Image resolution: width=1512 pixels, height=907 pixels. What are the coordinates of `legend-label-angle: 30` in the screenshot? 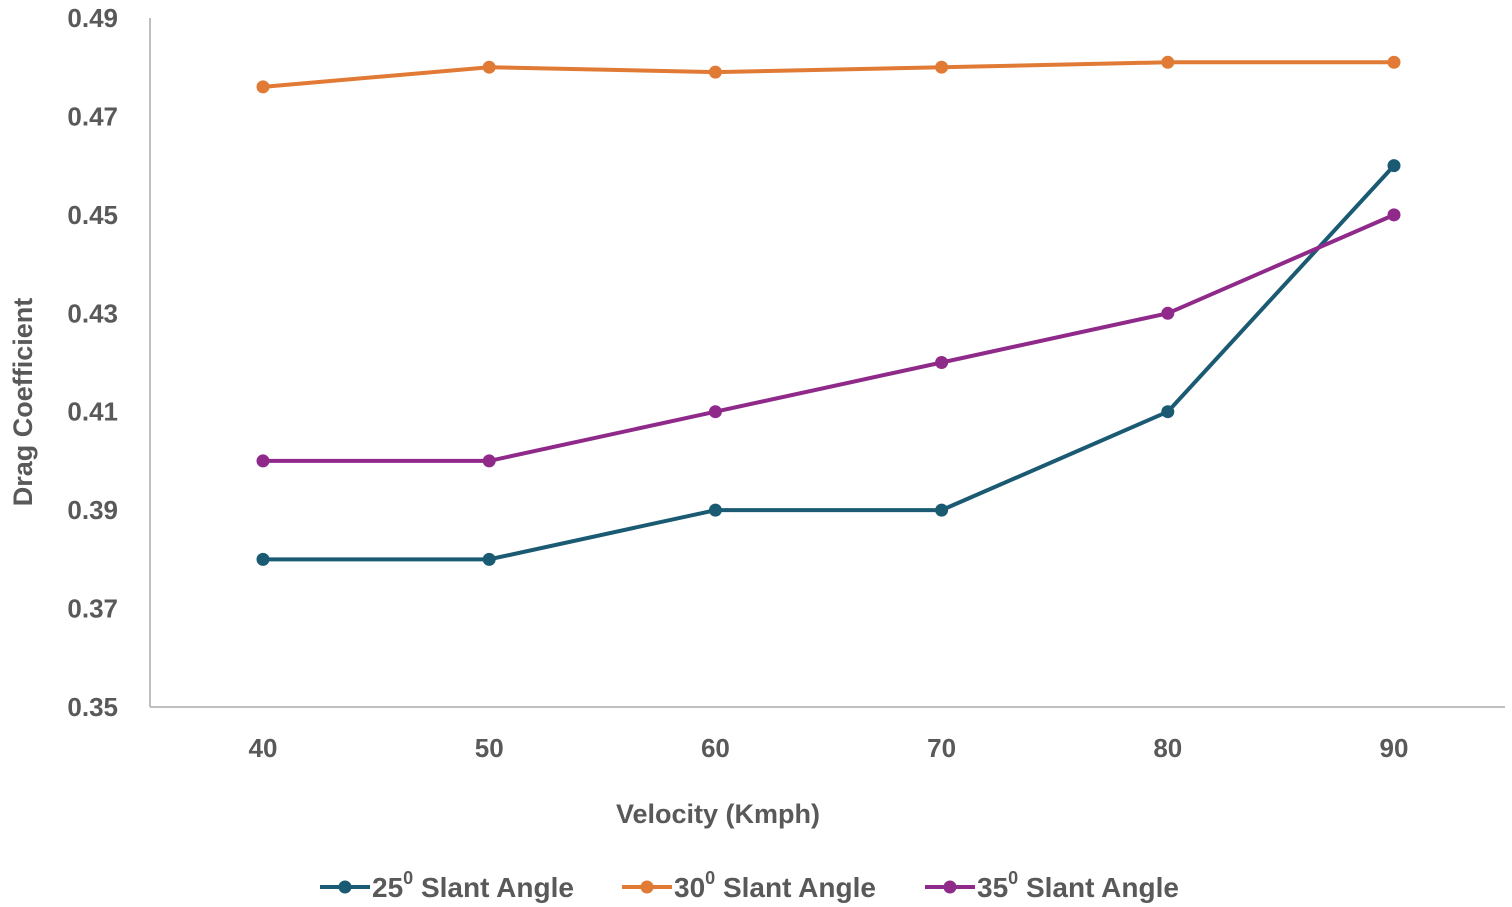 It's located at (689, 887).